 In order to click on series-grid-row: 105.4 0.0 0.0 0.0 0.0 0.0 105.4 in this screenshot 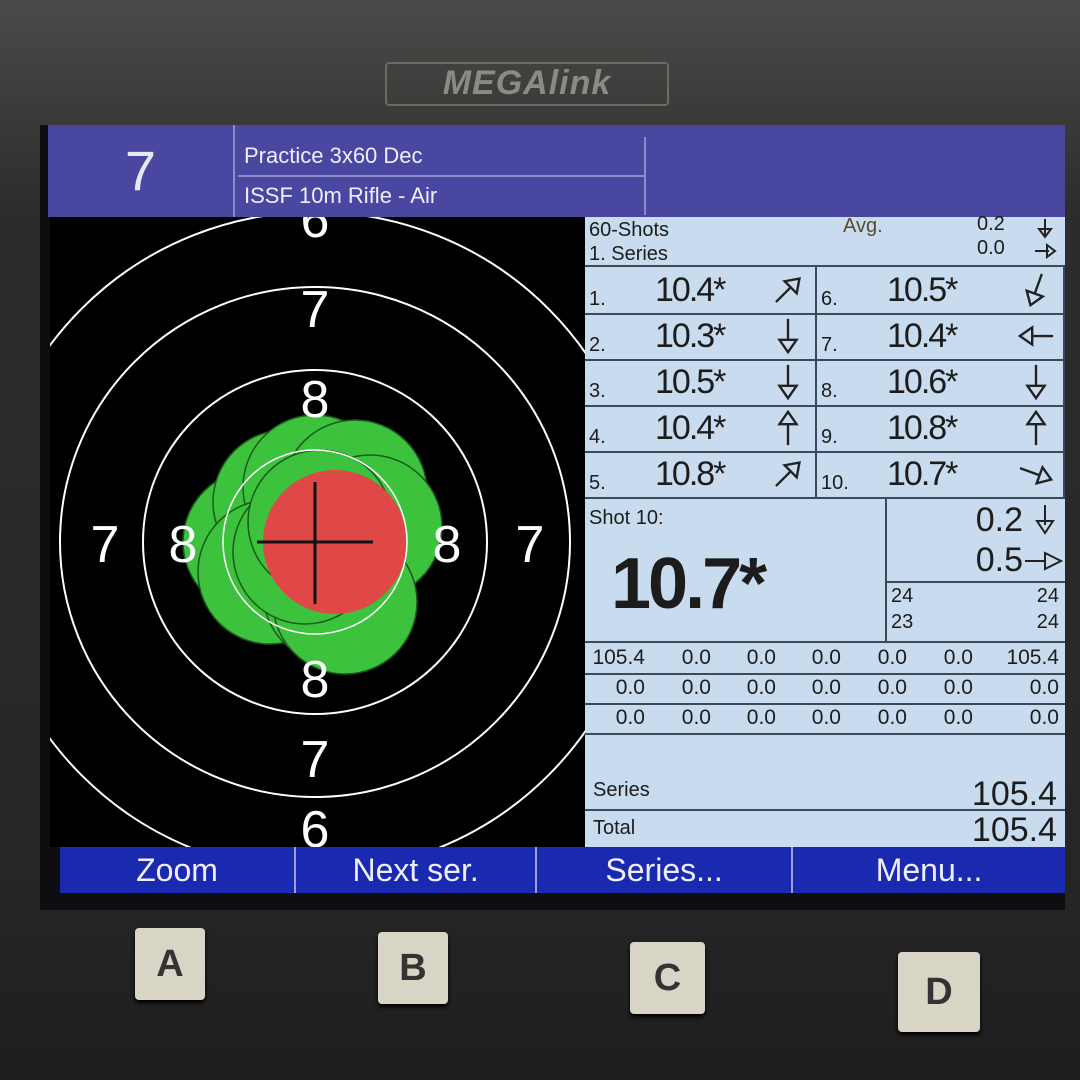, I will do `click(825, 659)`.